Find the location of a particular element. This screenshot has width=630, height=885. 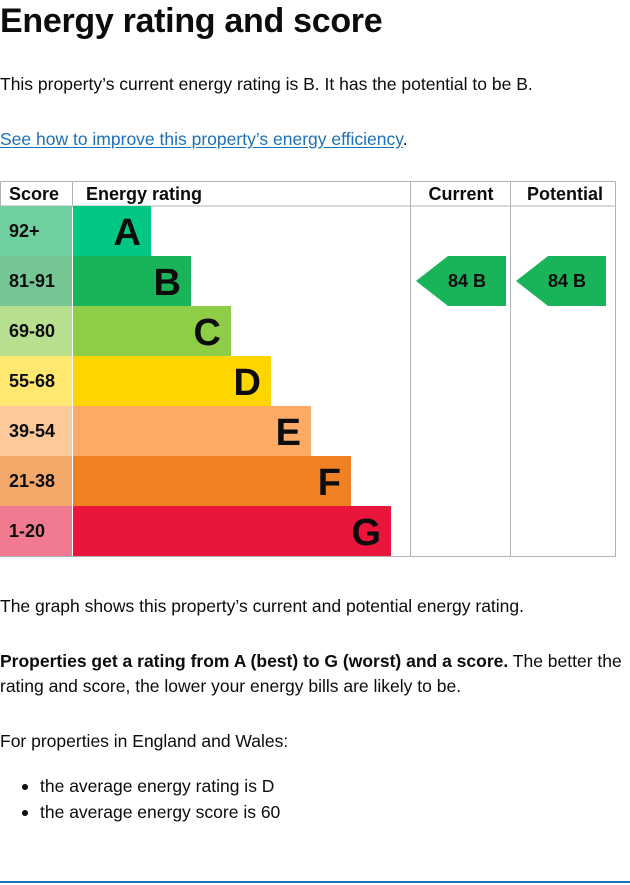

score-cell-c is located at coordinates (36, 331).